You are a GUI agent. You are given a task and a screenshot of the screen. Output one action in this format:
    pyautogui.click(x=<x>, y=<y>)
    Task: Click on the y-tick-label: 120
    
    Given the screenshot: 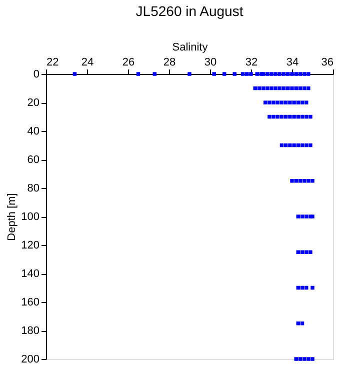 What is the action you would take?
    pyautogui.click(x=30, y=246)
    